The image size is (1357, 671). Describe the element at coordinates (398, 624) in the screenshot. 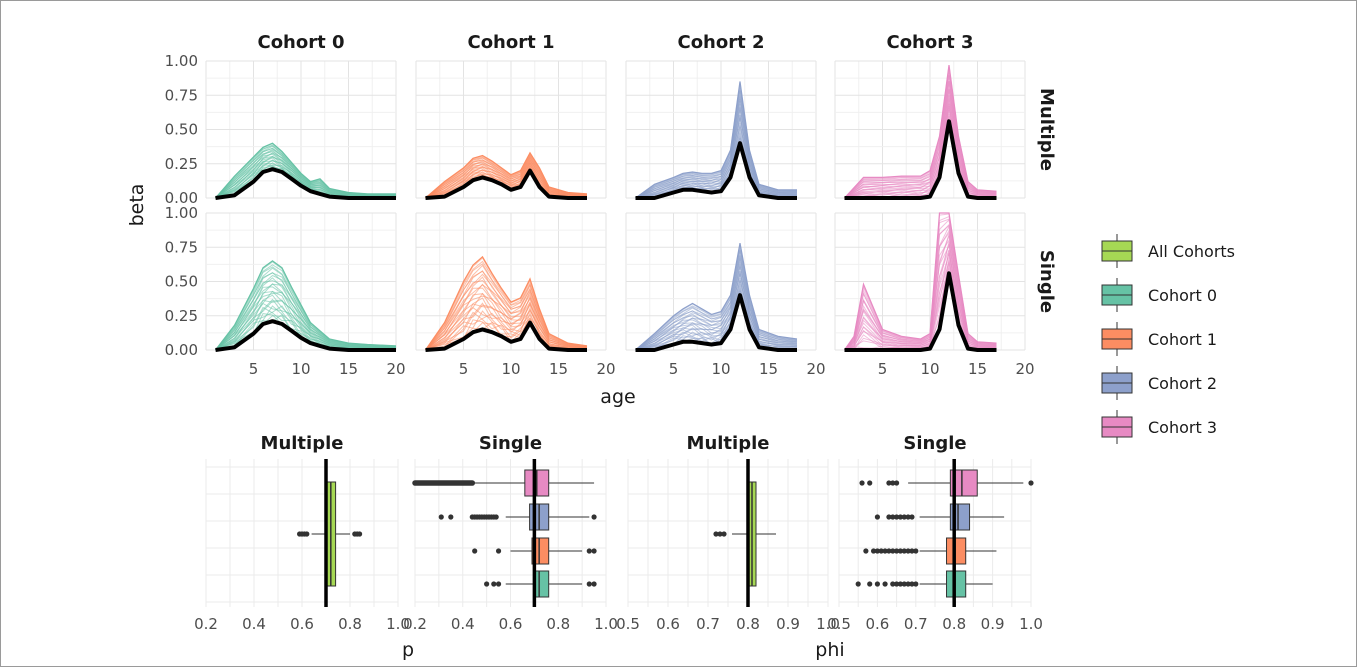

I see `x-tick-label: 1.0` at that location.